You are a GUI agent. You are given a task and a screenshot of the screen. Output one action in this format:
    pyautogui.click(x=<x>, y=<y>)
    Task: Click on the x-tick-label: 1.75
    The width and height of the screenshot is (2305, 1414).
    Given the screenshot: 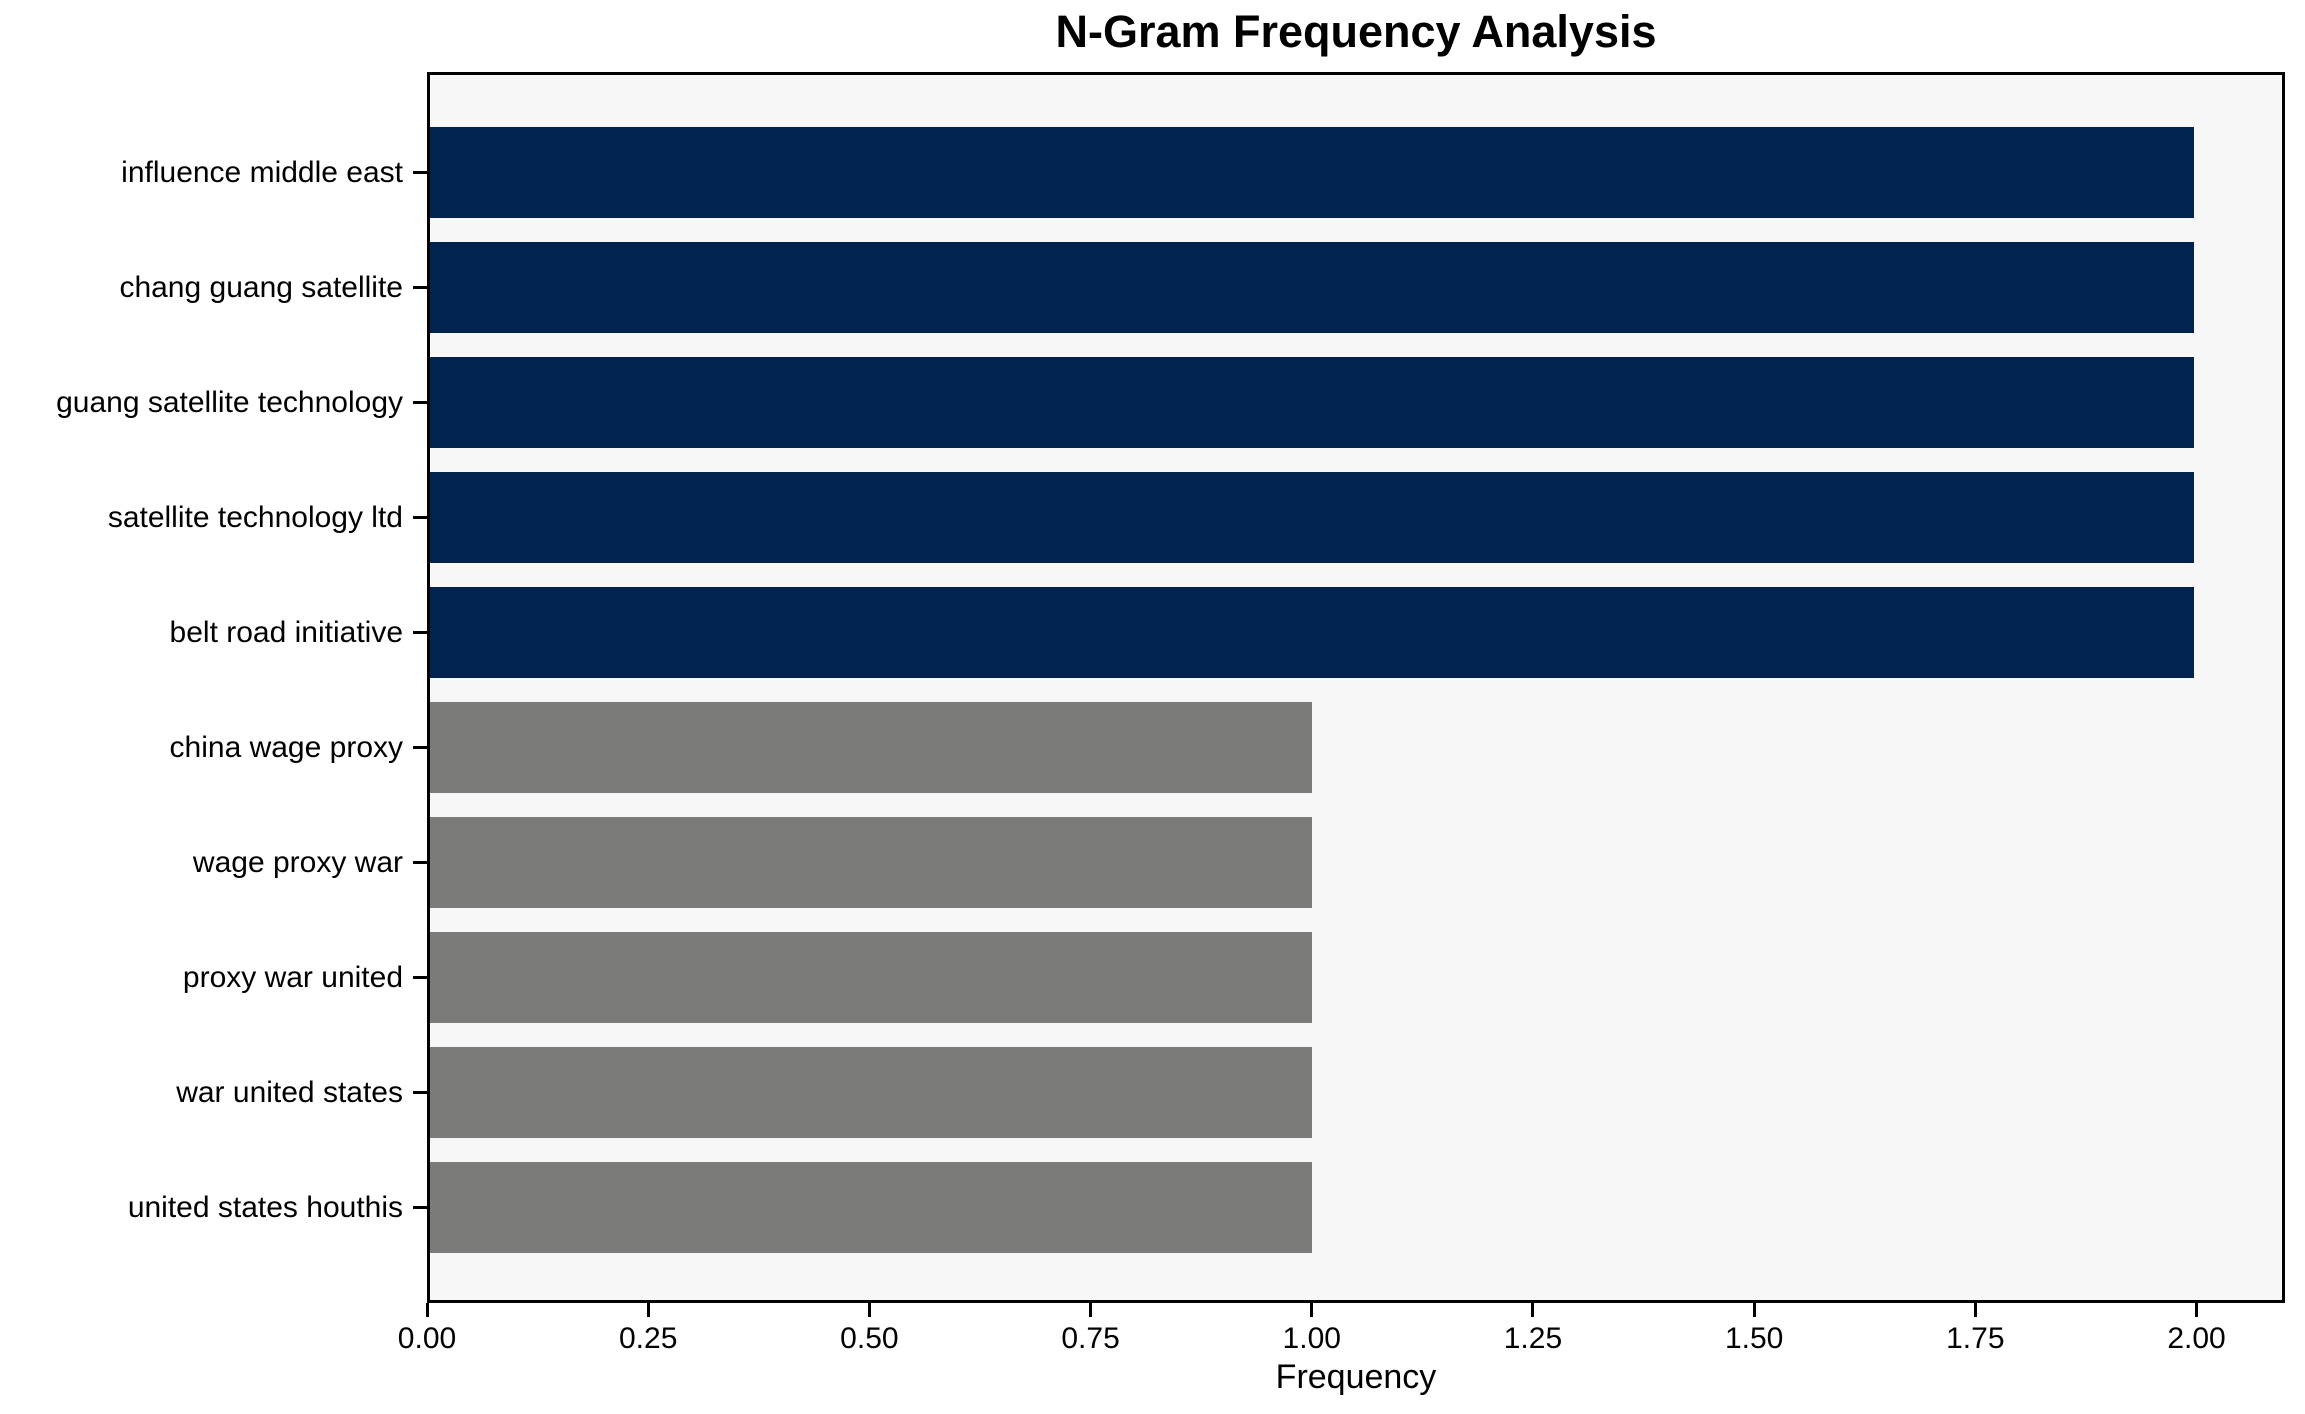 What is the action you would take?
    pyautogui.click(x=1975, y=1338)
    